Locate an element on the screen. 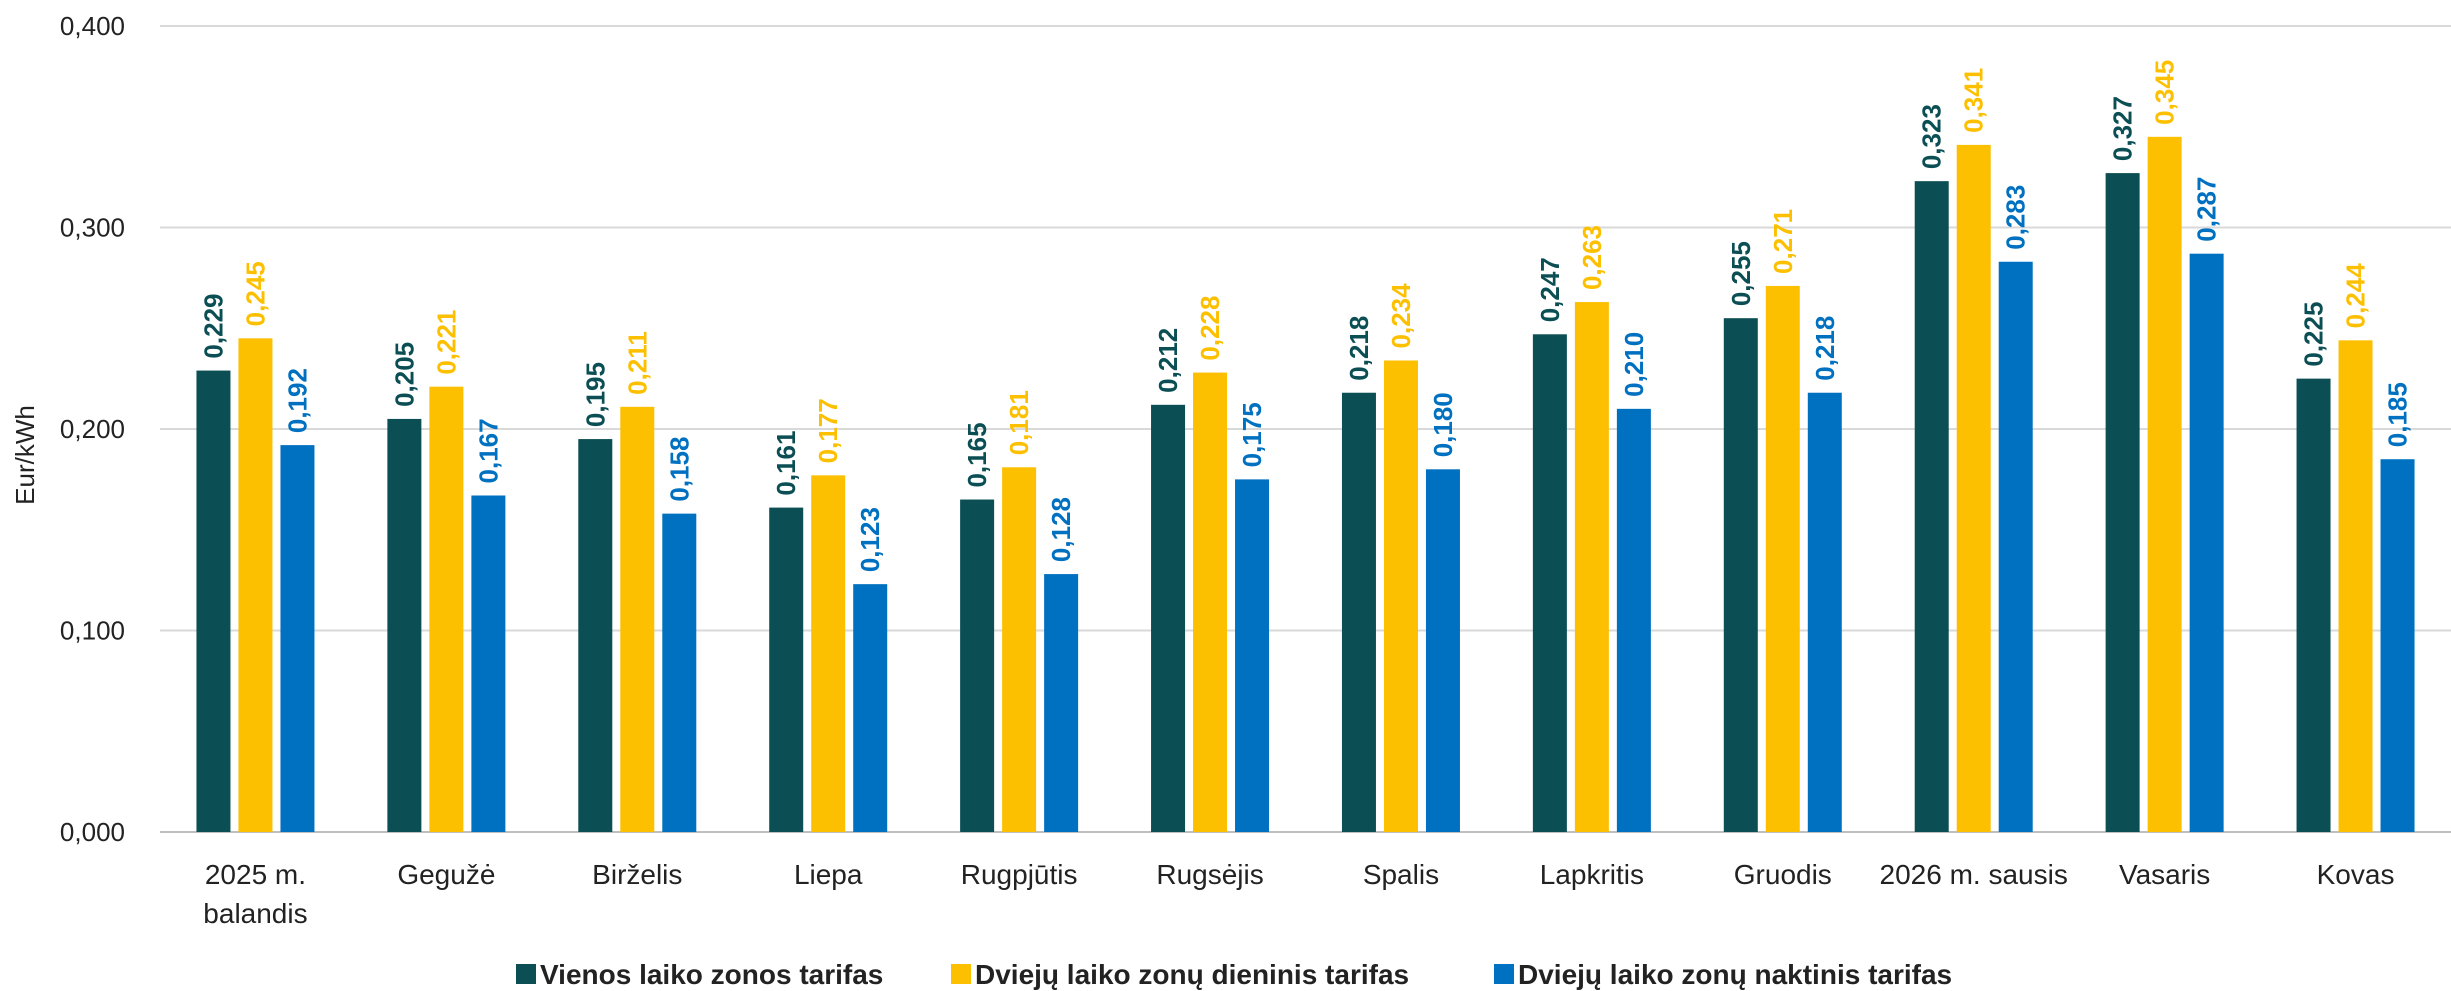 Image resolution: width=2451 pixels, height=991 pixels. x-tick-label: balandis is located at coordinates (255, 913).